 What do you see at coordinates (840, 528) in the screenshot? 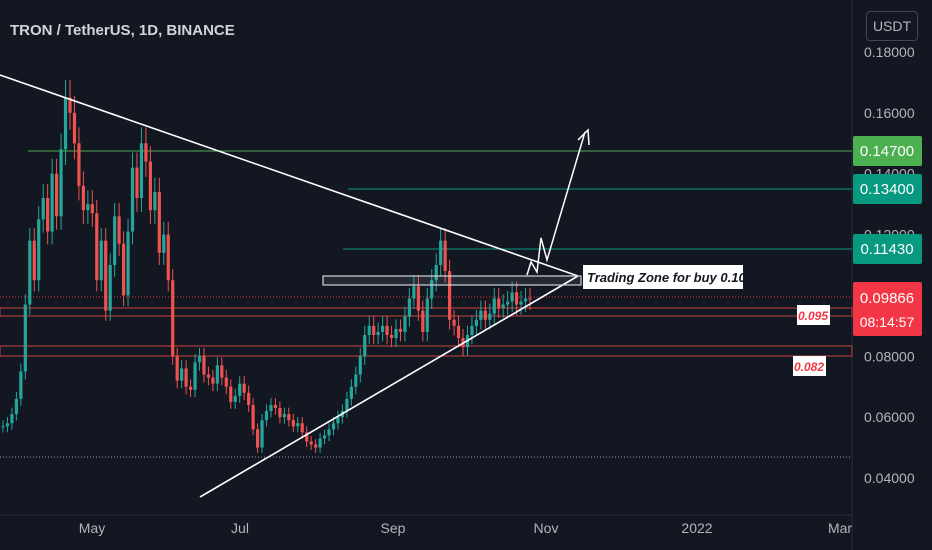
I see `x-tick-label: Mar` at bounding box center [840, 528].